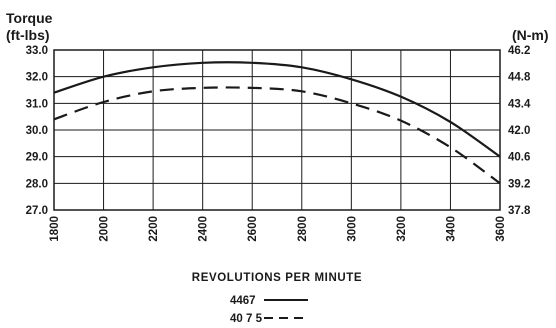  Describe the element at coordinates (278, 229) in the screenshot. I see `x-ticks: 1800 2000 2200 2400 2600 2800 3000 3200 3400 3600` at that location.